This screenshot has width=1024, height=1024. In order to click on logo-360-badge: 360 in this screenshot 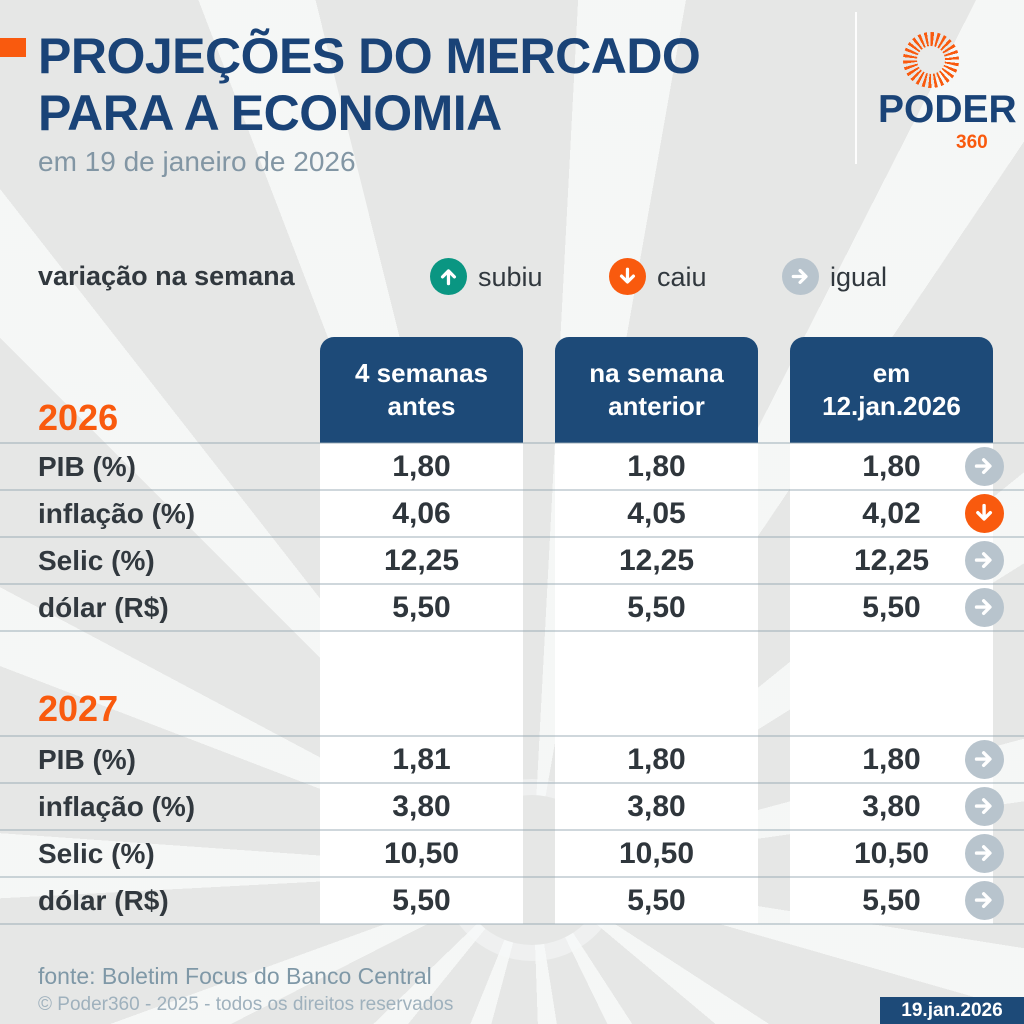, I will do `click(972, 142)`.